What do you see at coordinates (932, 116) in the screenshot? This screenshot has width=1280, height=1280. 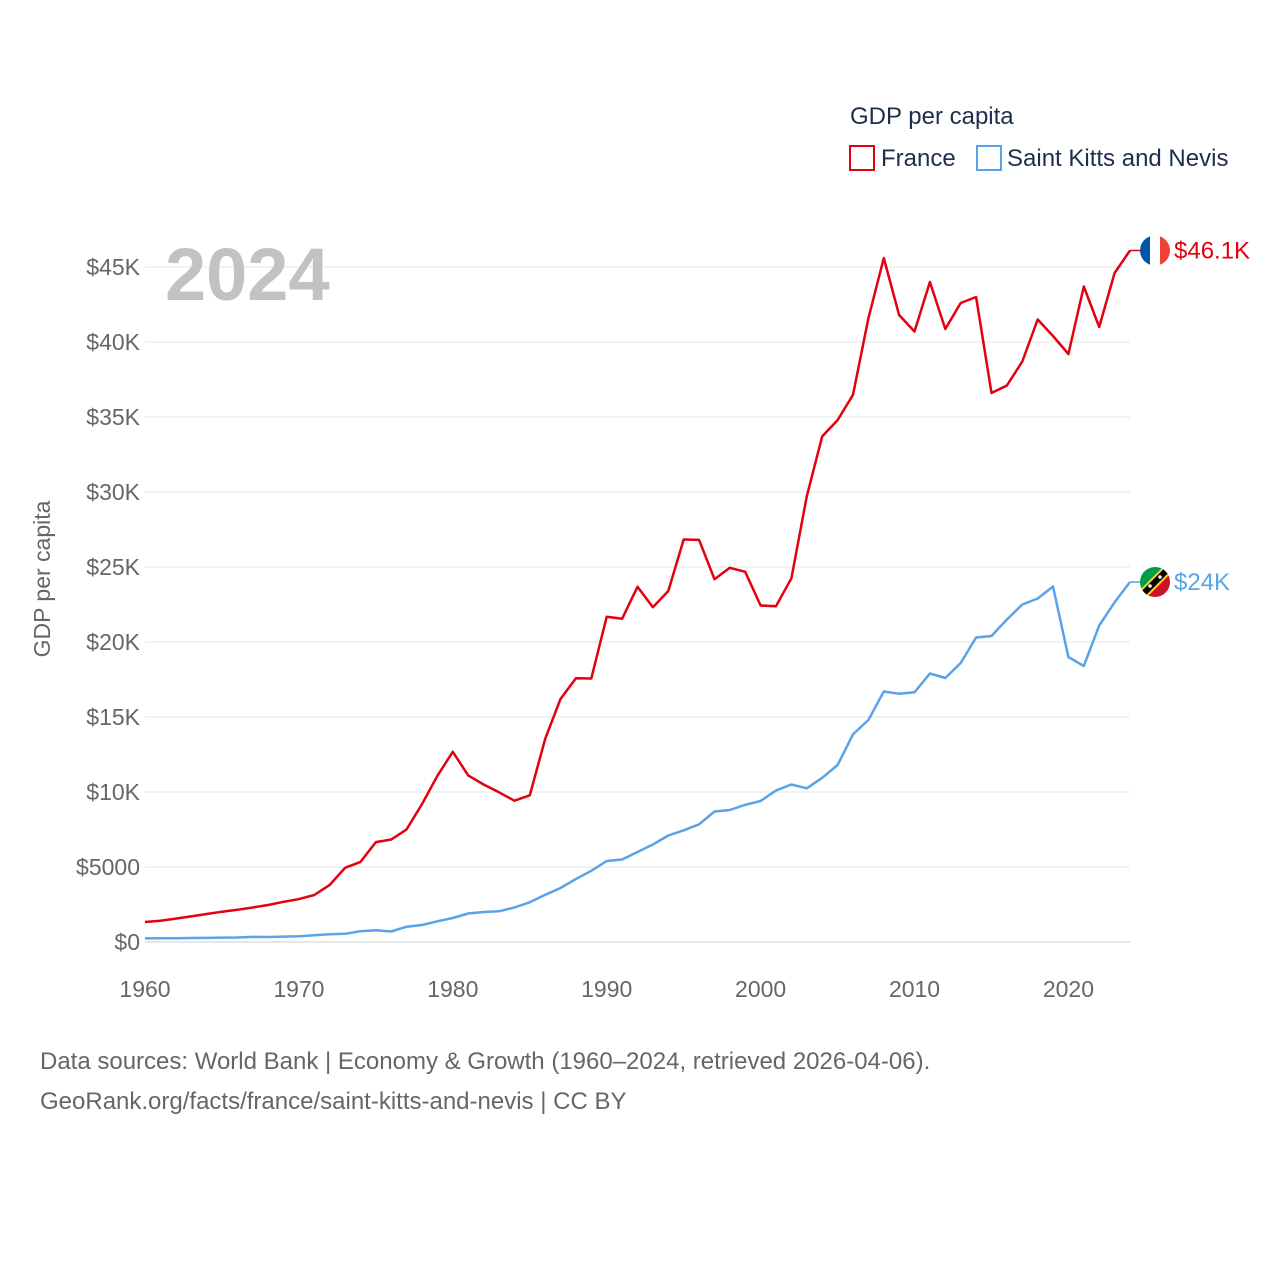 I see `legend-title: GDP per capita` at bounding box center [932, 116].